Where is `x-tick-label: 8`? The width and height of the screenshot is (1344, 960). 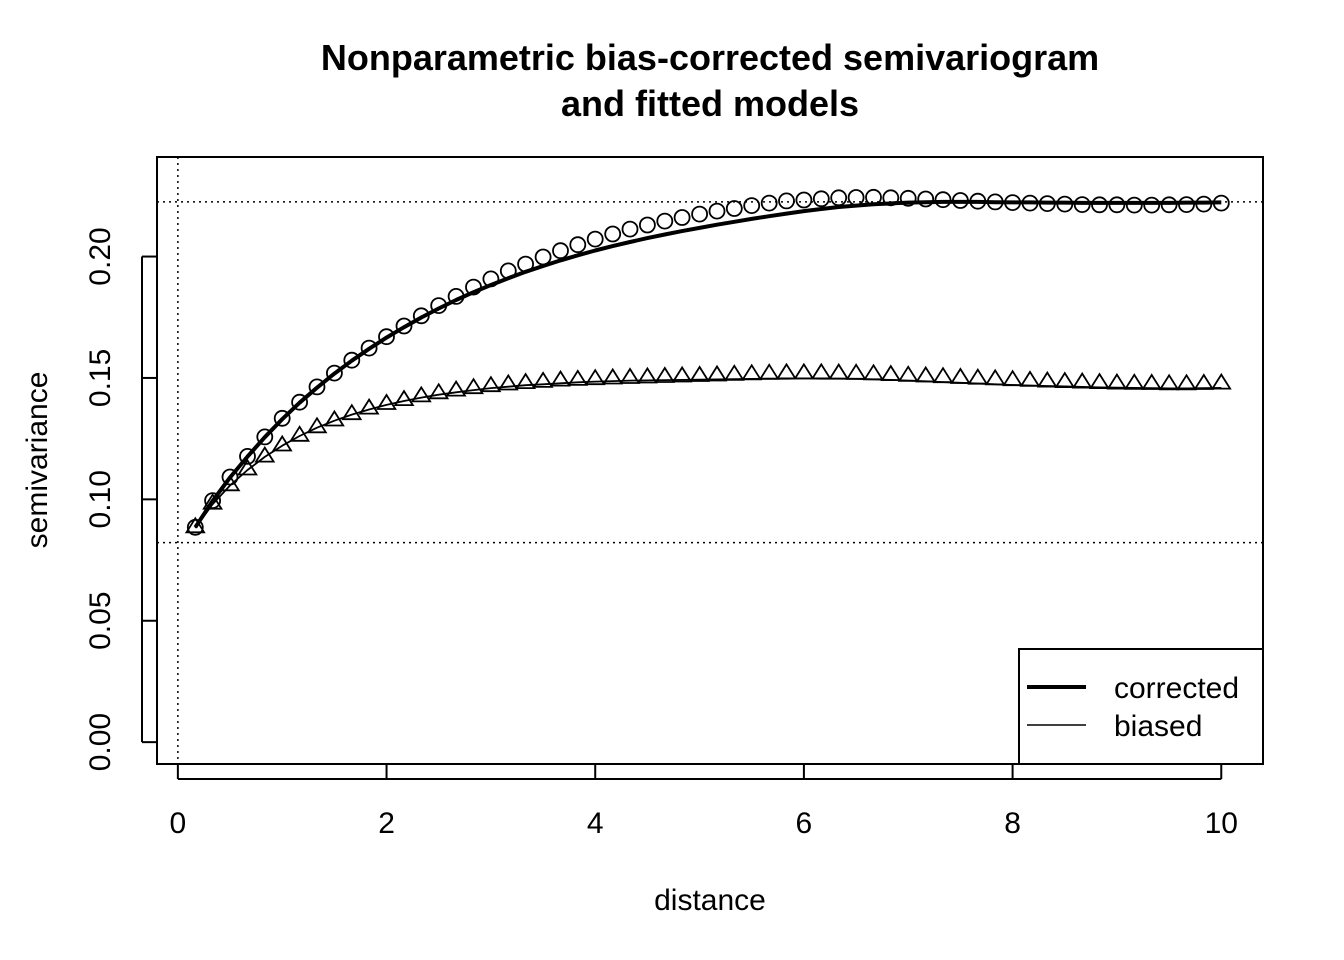 x-tick-label: 8 is located at coordinates (1012, 823).